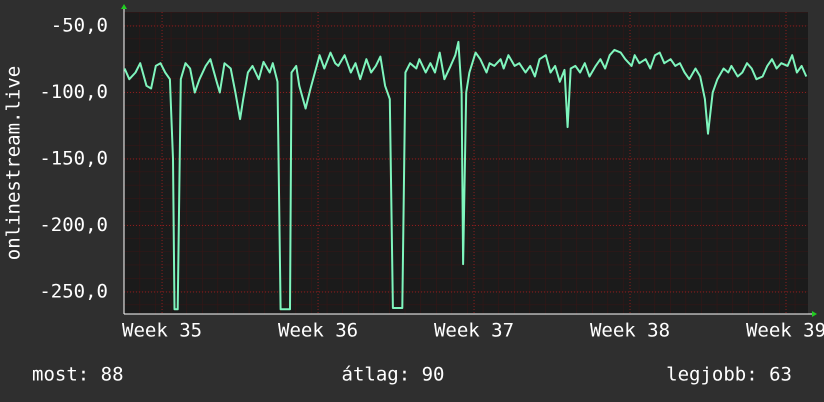 The width and height of the screenshot is (824, 402). What do you see at coordinates (73, 292) in the screenshot?
I see `y-tick-label: -250,0` at bounding box center [73, 292].